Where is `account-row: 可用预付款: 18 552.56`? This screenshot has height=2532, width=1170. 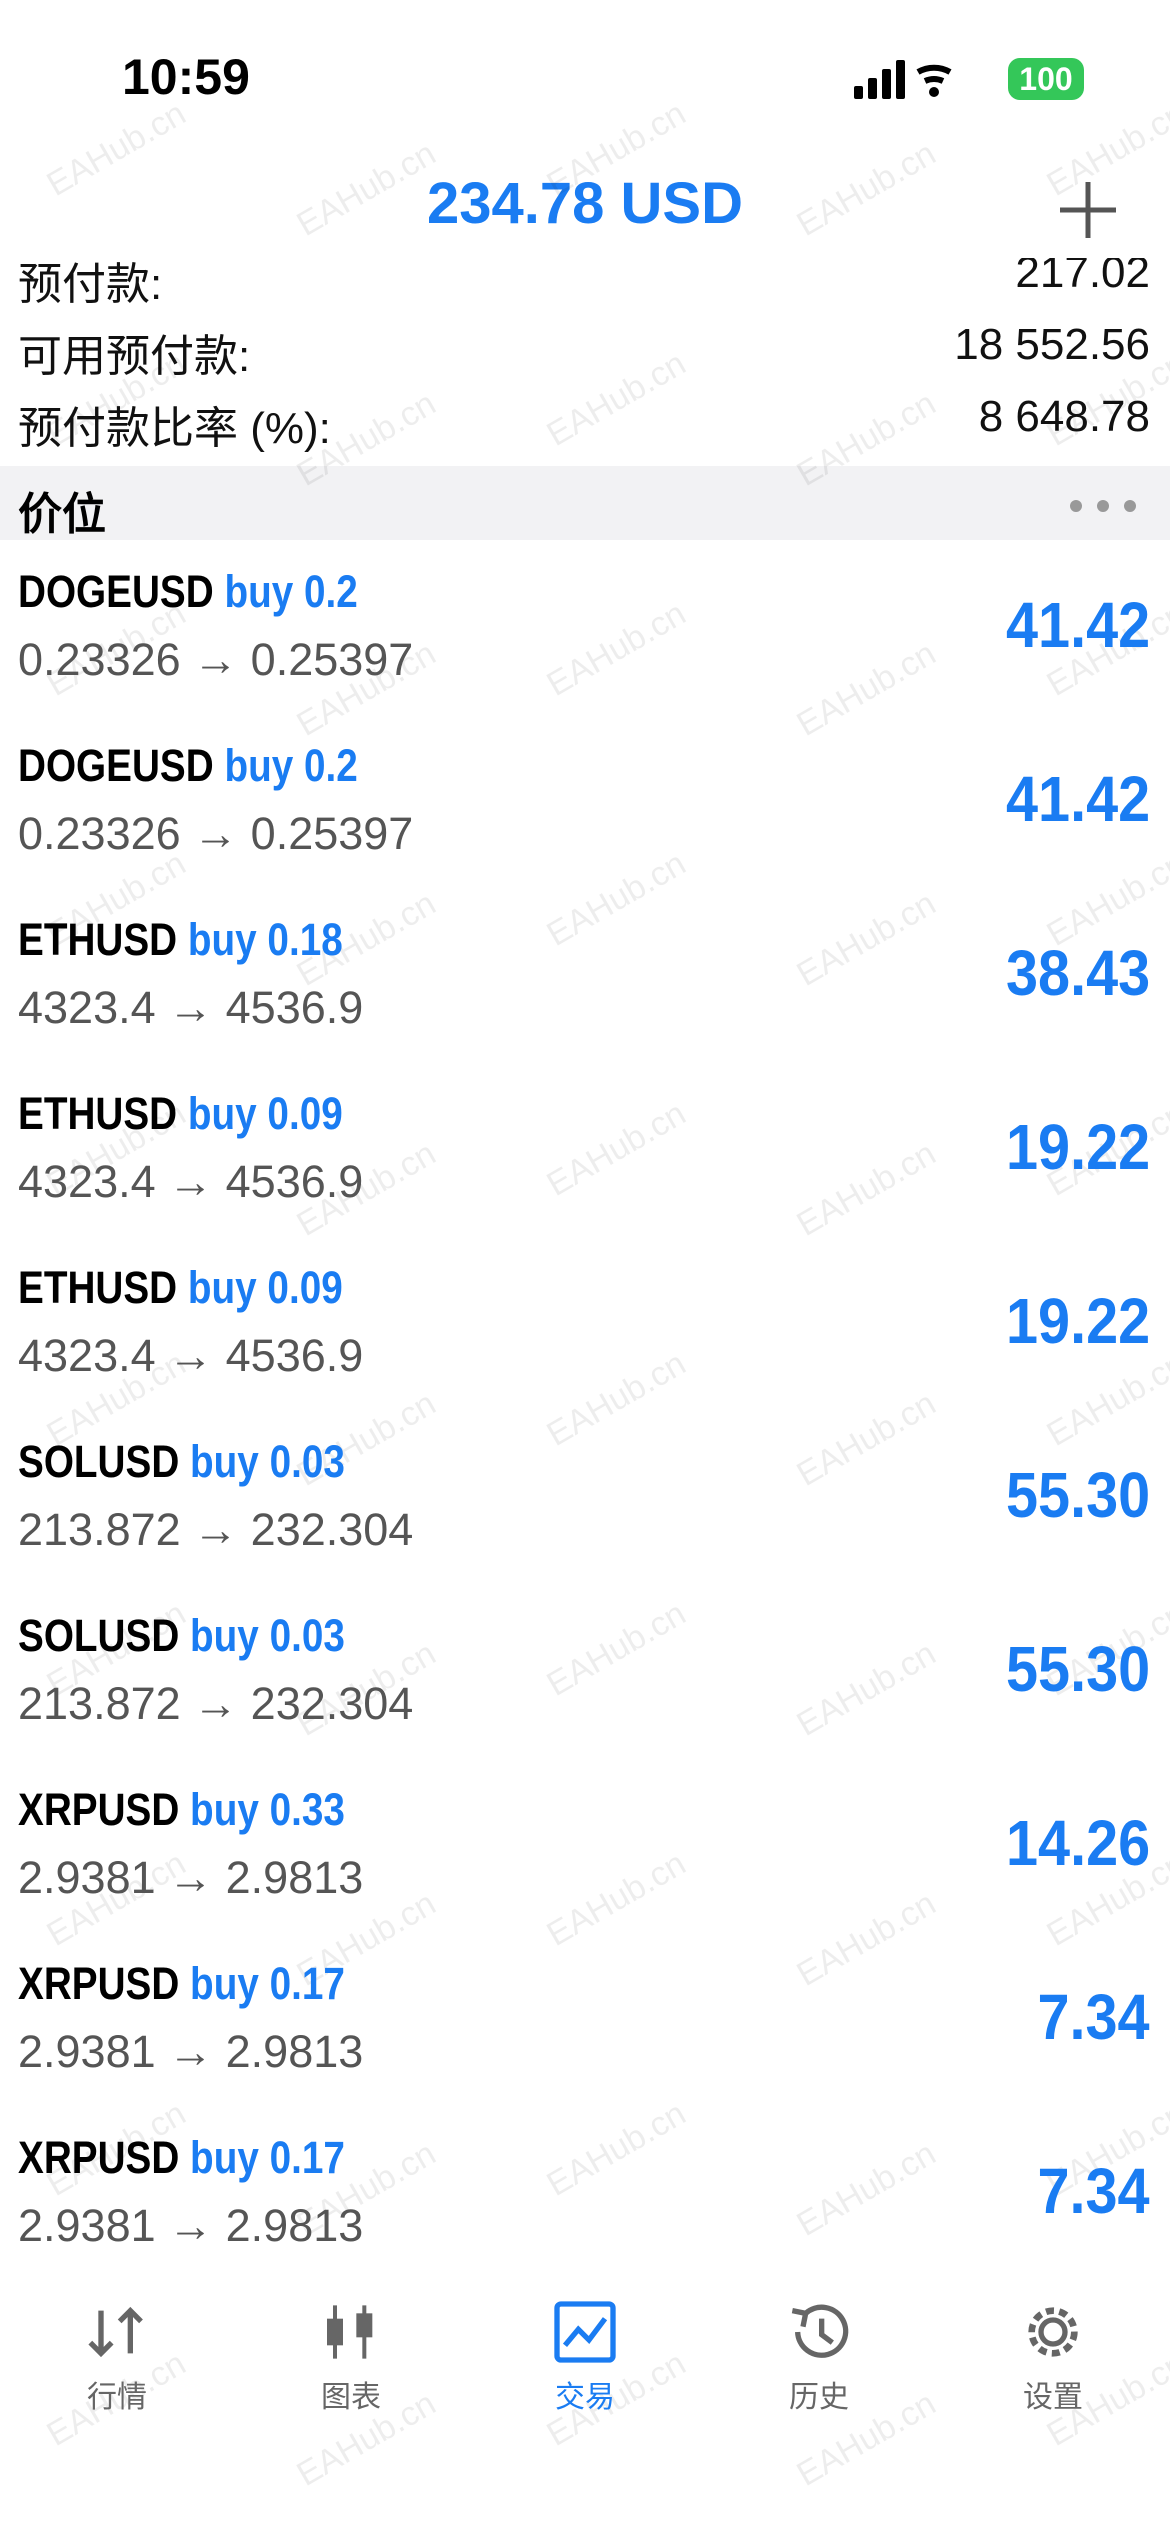 account-row: 可用预付款: 18 552.56 is located at coordinates (584, 352).